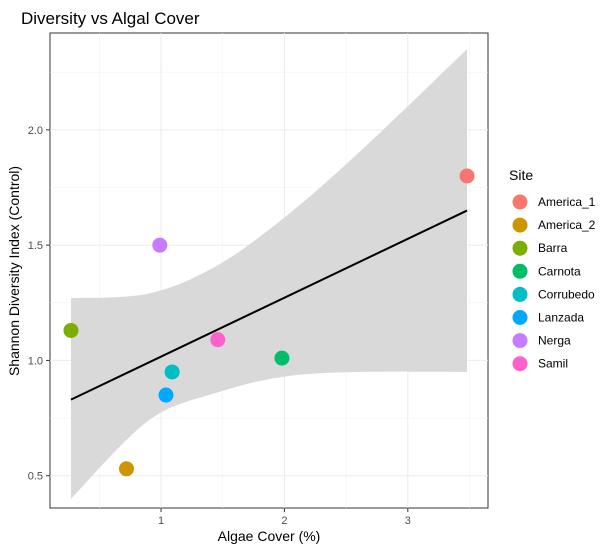 The width and height of the screenshot is (613, 550). I want to click on x-axis-ticks: 1 2 3, so click(284, 517).